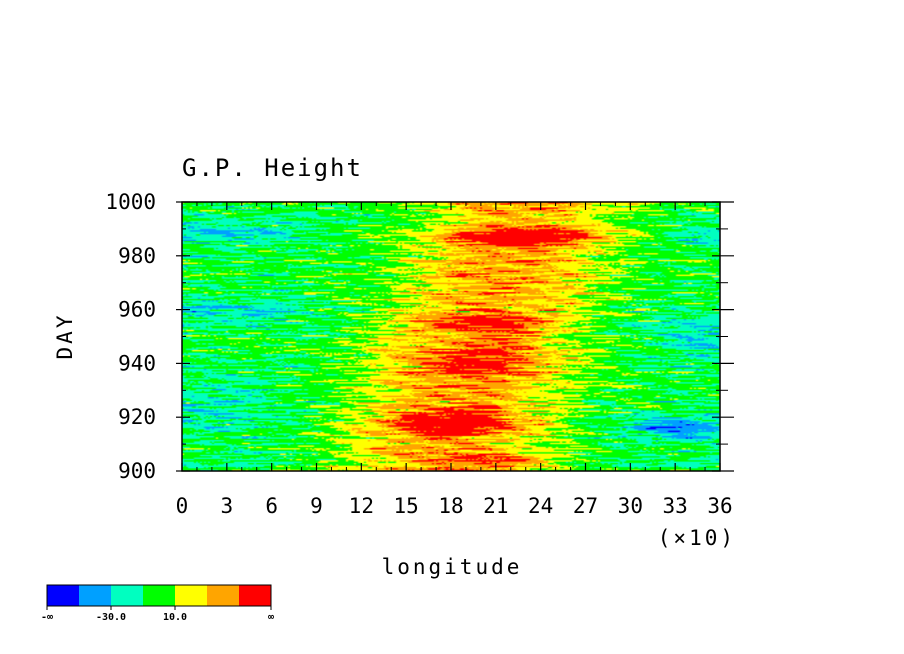  I want to click on y-tick-label: 960, so click(137, 310).